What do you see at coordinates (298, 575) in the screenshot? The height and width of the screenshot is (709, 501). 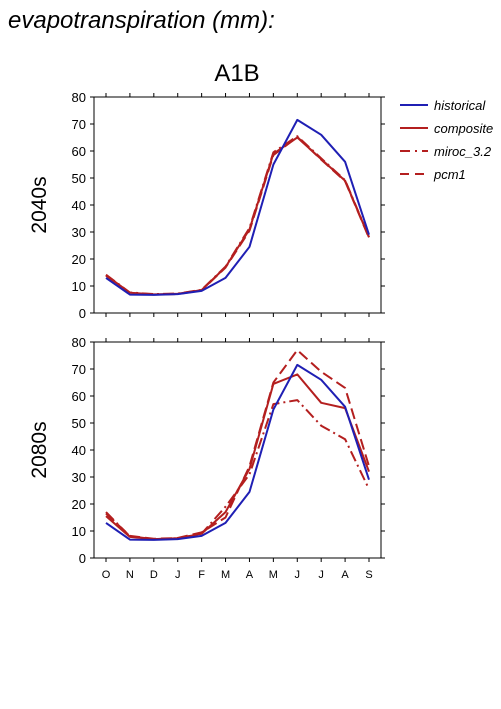 I see `x-tick-label-8: J` at bounding box center [298, 575].